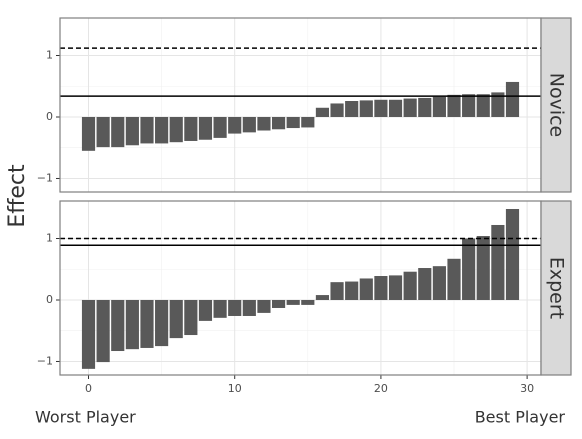  Describe the element at coordinates (88, 388) in the screenshot. I see `x-tick-label: 0` at that location.